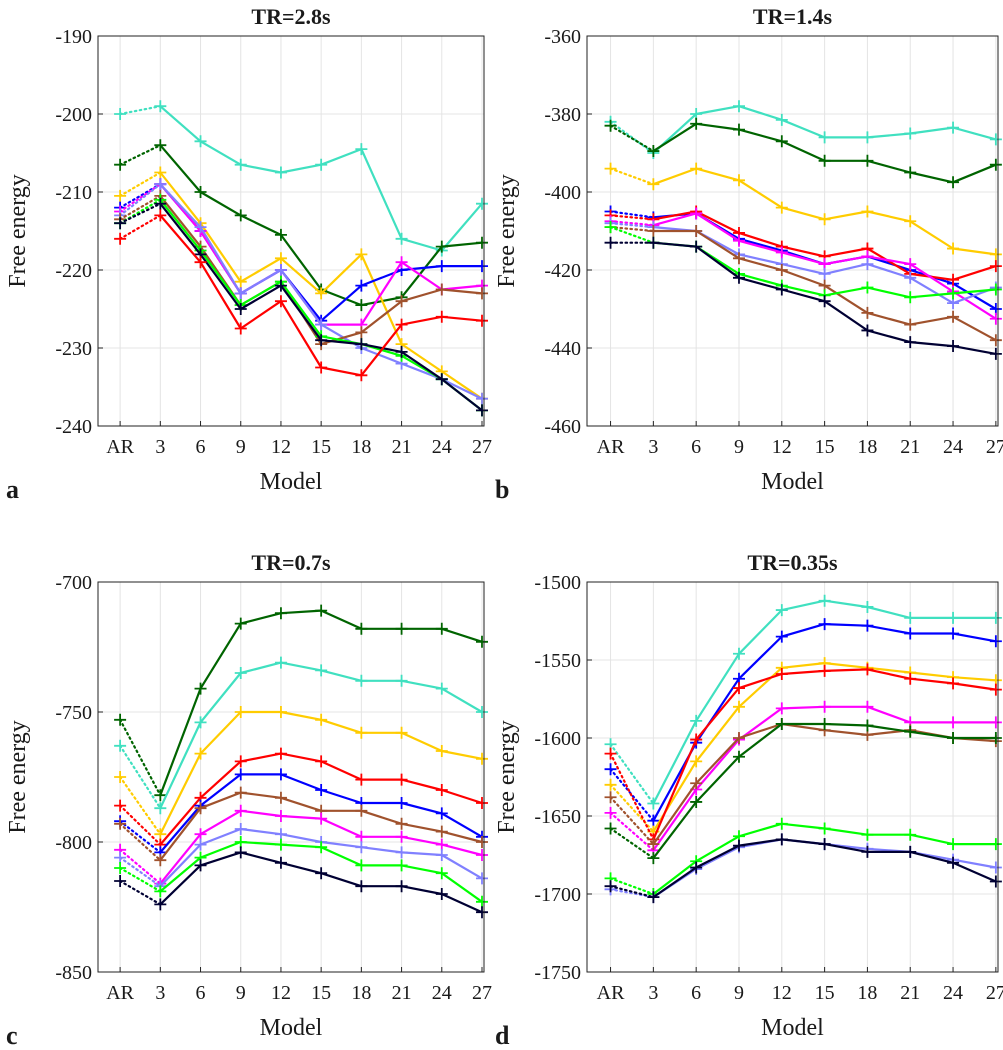  I want to click on y-tick-label: -420, so click(562, 271).